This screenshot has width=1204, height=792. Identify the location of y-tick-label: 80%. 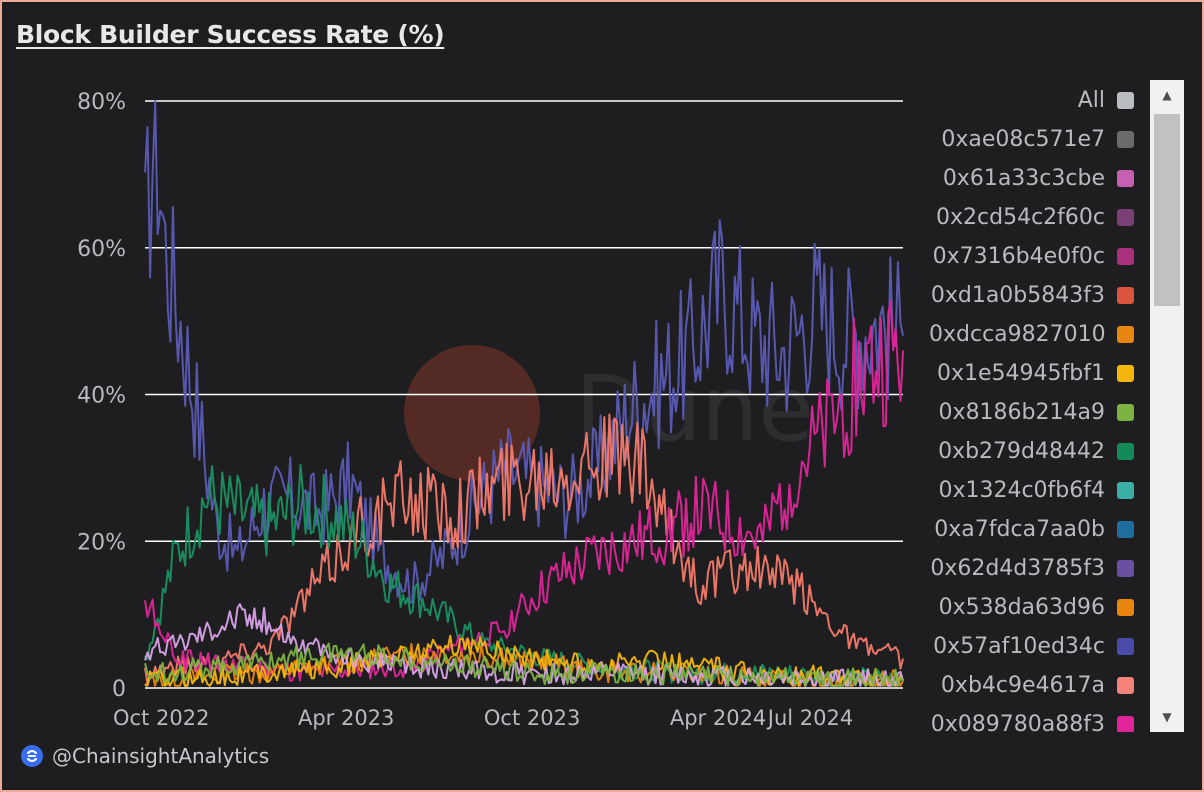
(101, 102).